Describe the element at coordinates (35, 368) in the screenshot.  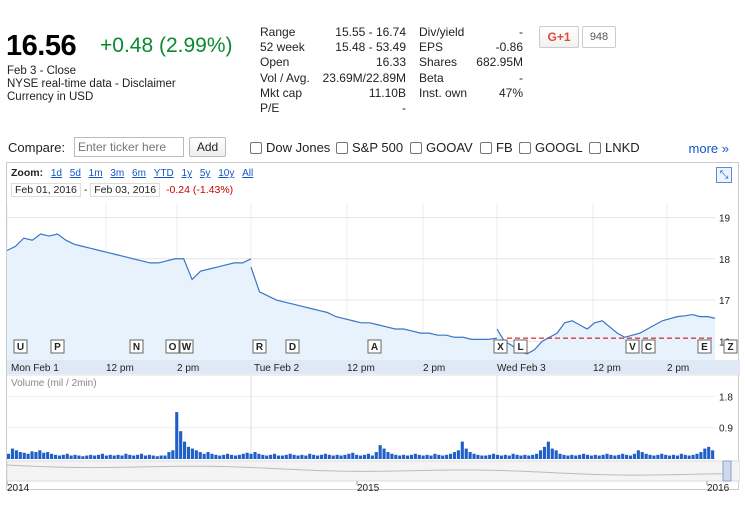
I see `x-tick-label: Mon Feb 1` at that location.